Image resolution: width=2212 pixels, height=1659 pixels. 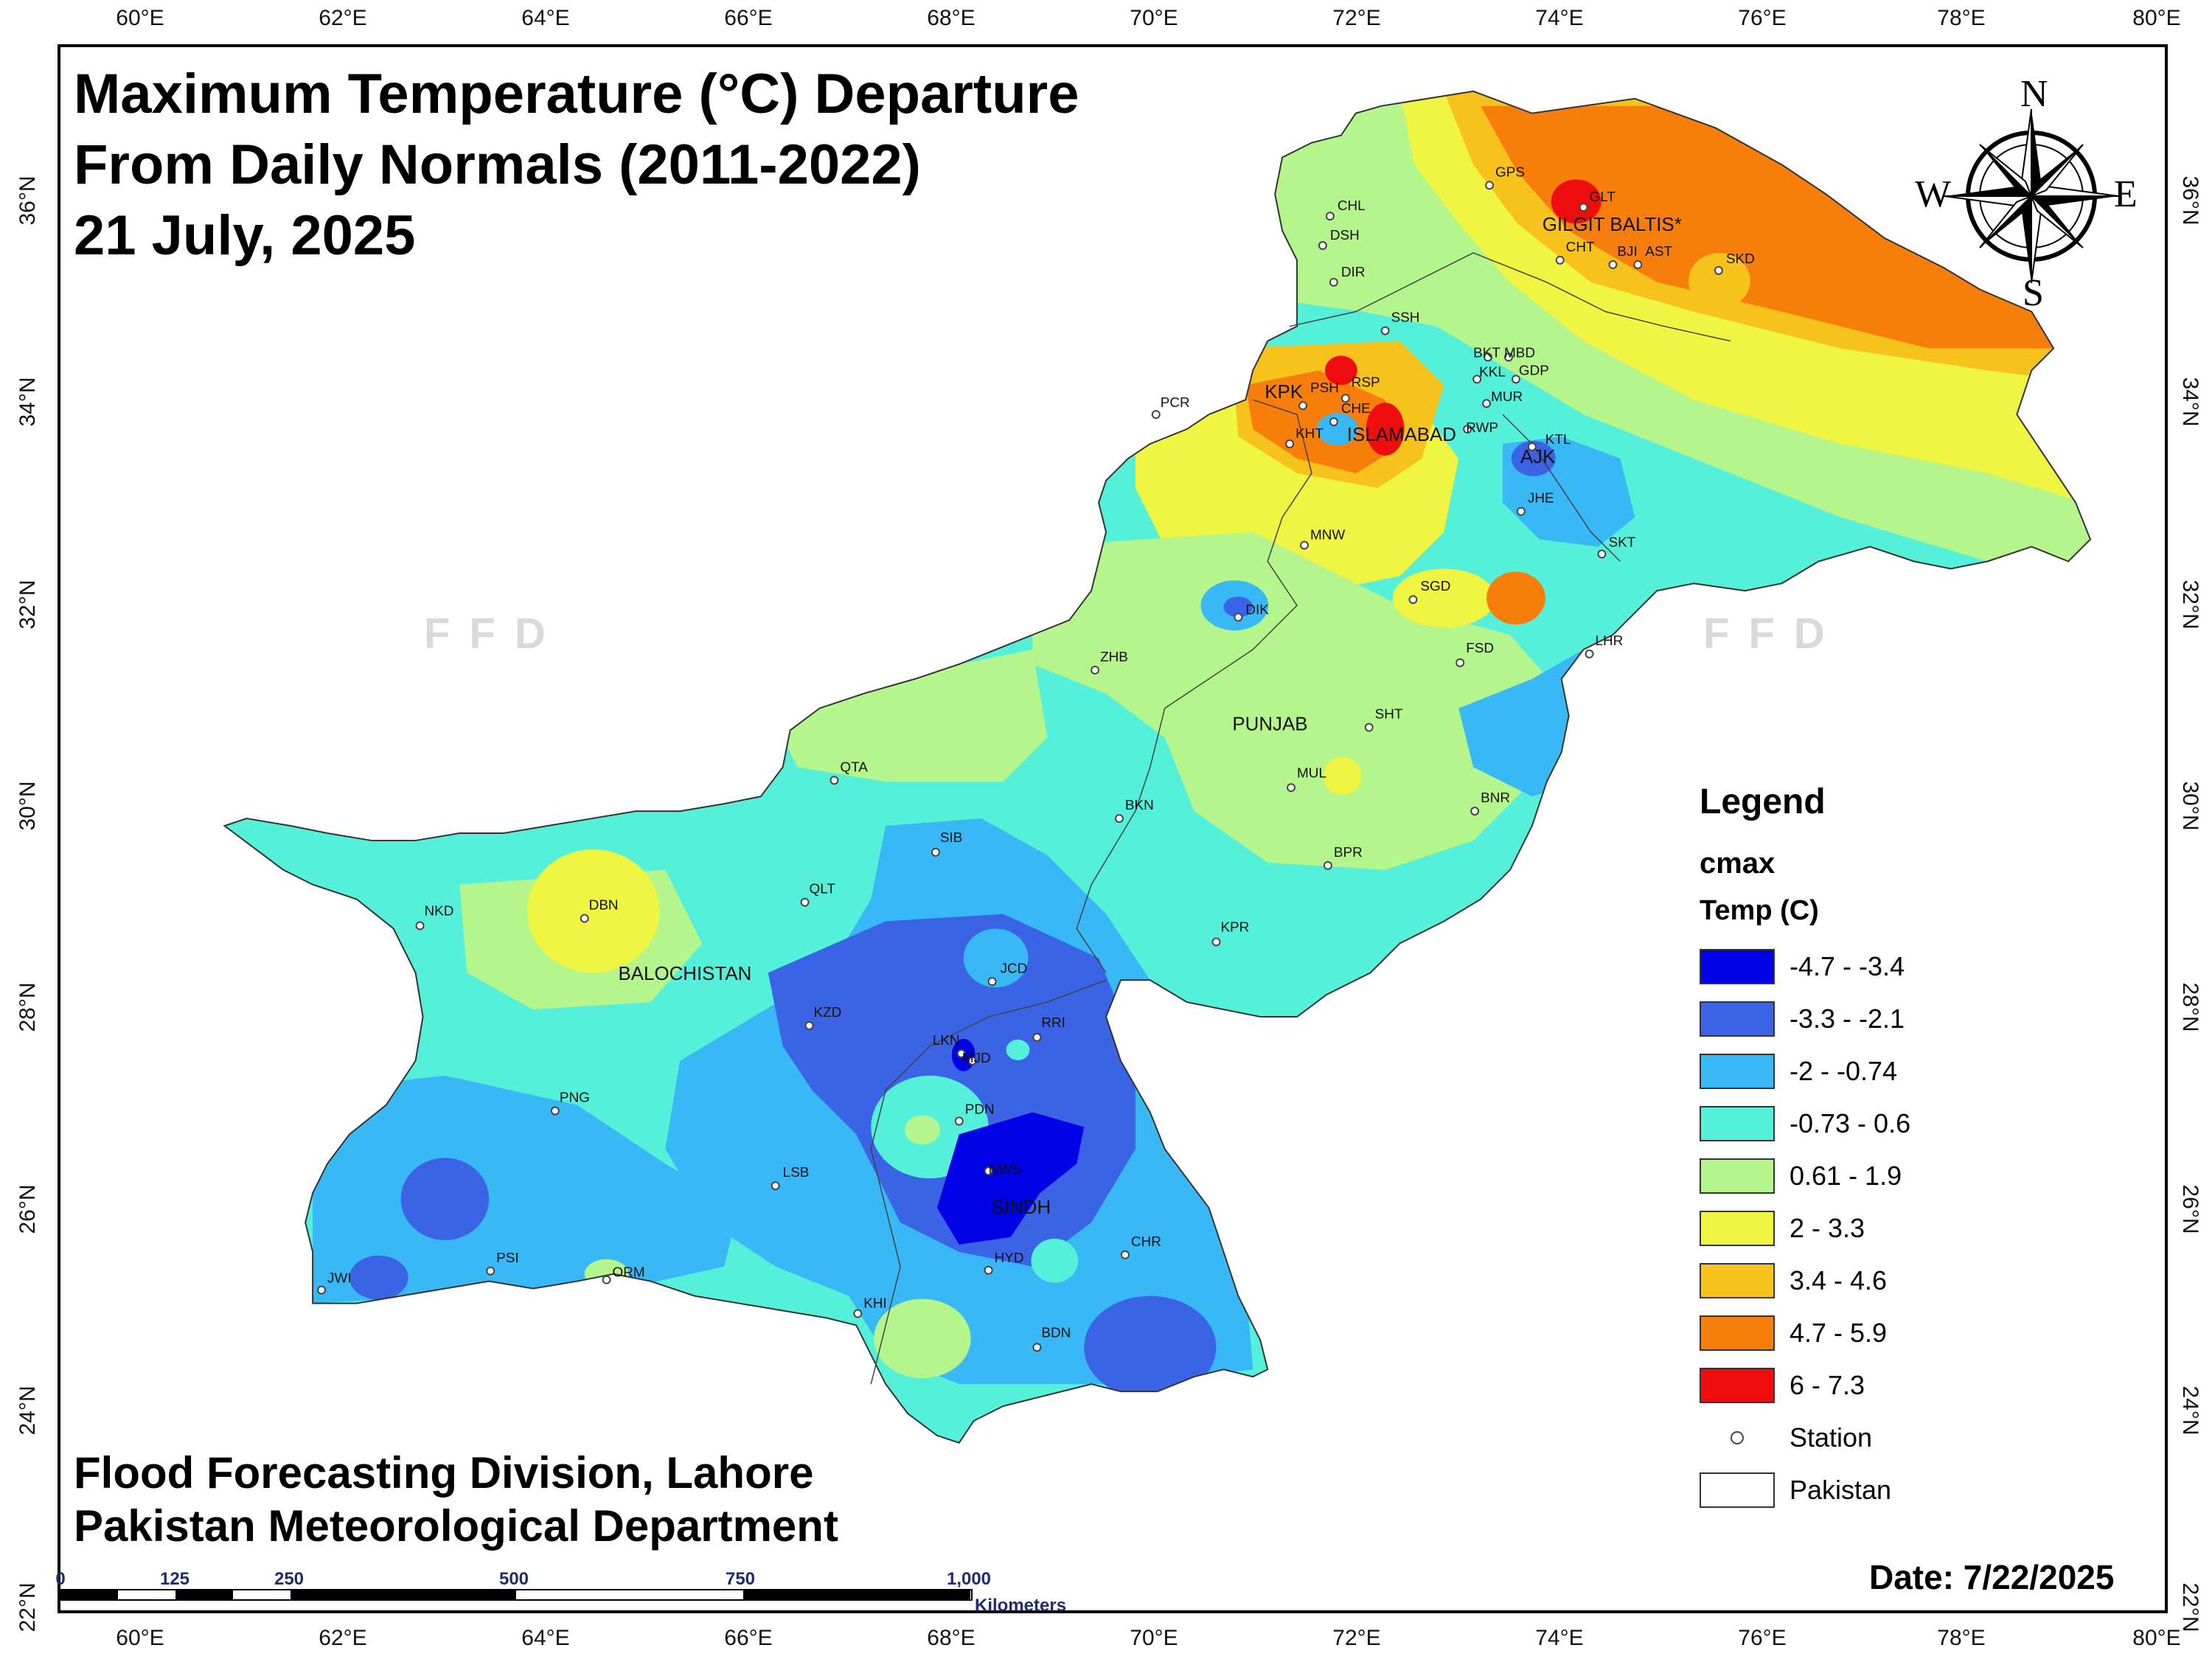 I want to click on legend-class-row: 2 - 3.3, so click(x=1906, y=1228).